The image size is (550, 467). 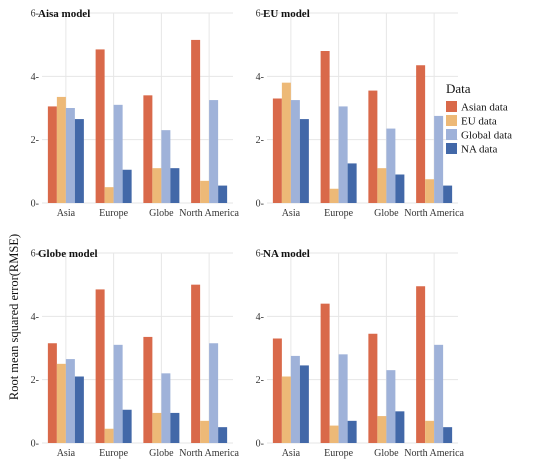 What do you see at coordinates (286, 254) in the screenshot?
I see `panel-title: NA model` at bounding box center [286, 254].